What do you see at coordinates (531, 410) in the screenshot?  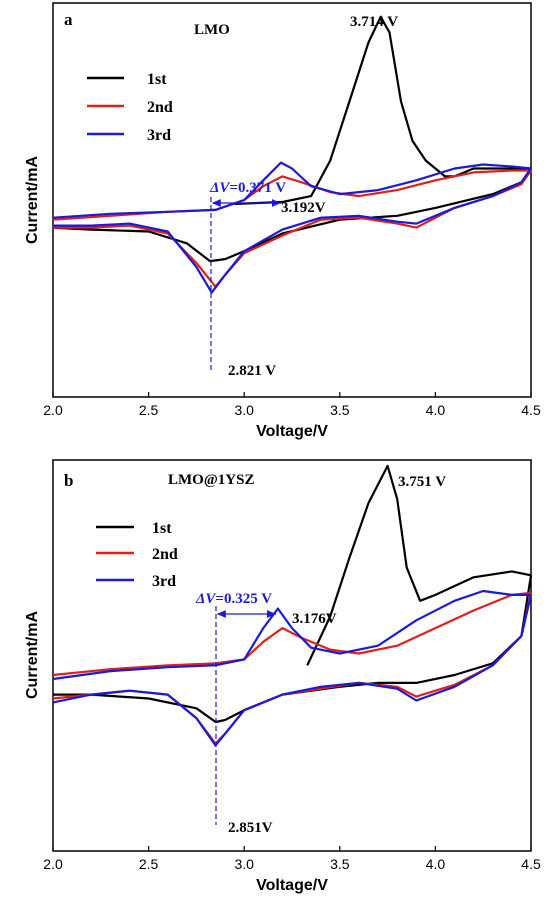 I see `x-tick-label-a-5: 4.5` at bounding box center [531, 410].